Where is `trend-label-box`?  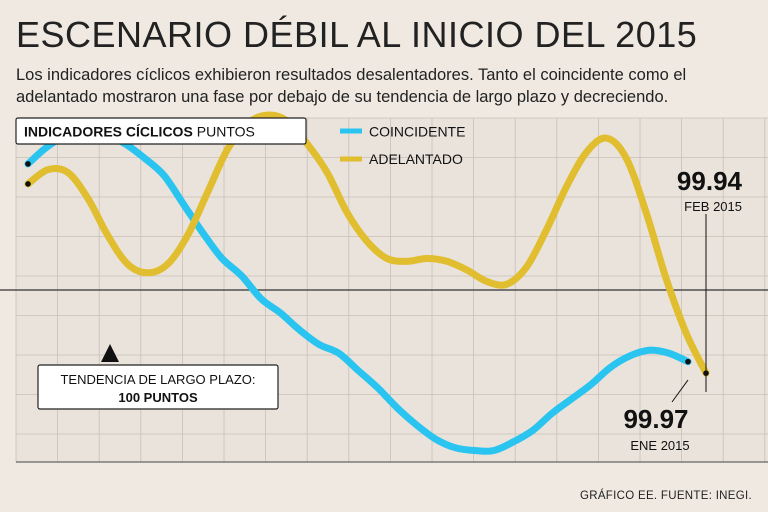
trend-label-box is located at coordinates (158, 387).